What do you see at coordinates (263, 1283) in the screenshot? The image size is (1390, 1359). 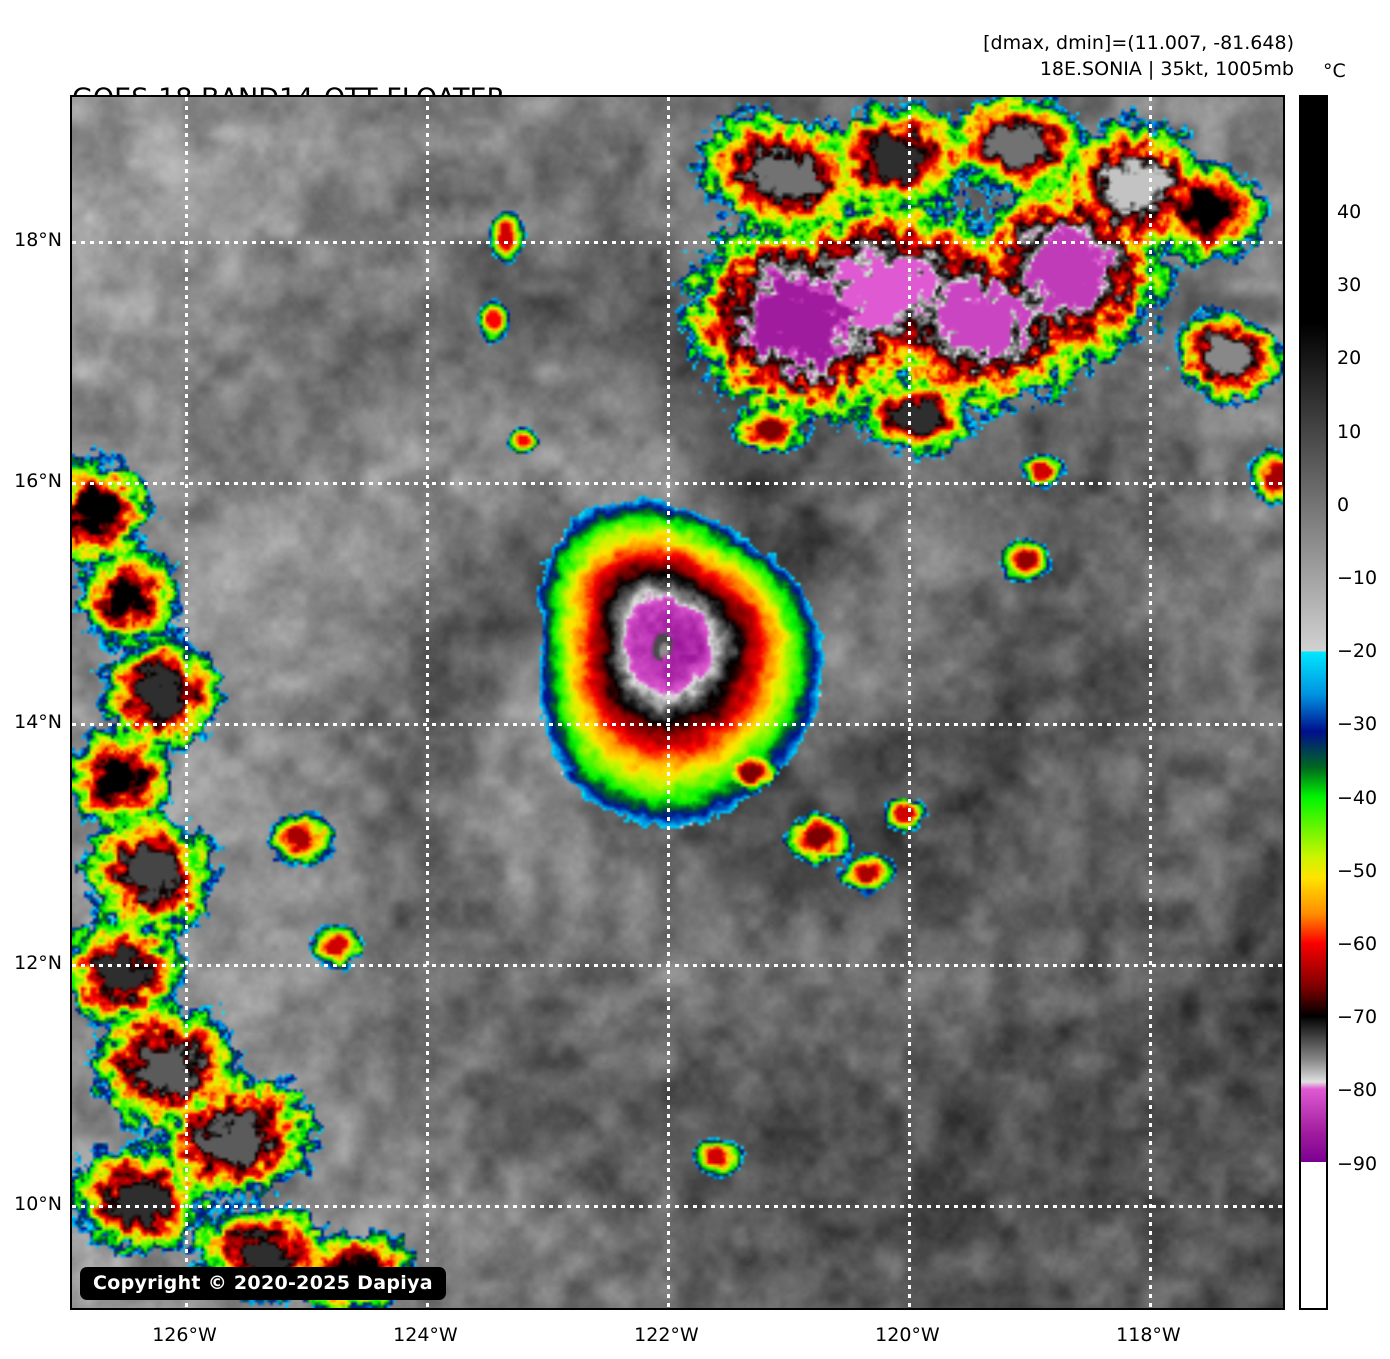 I see `copyright-watermark: Copyright © 2020-2025 Dapiya` at bounding box center [263, 1283].